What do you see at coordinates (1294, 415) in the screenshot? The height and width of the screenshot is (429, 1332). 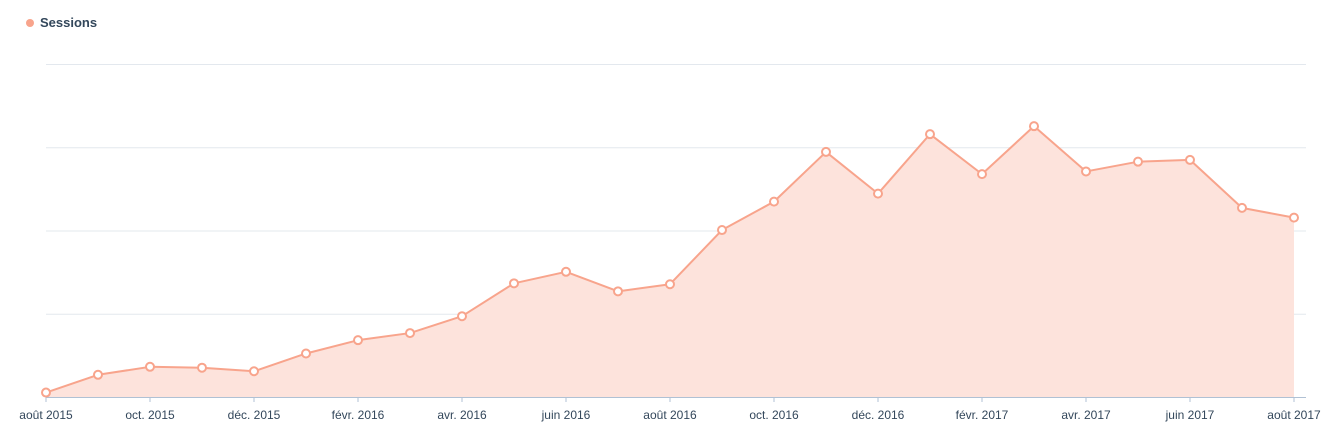 I see `x-tick-label: août 2017` at bounding box center [1294, 415].